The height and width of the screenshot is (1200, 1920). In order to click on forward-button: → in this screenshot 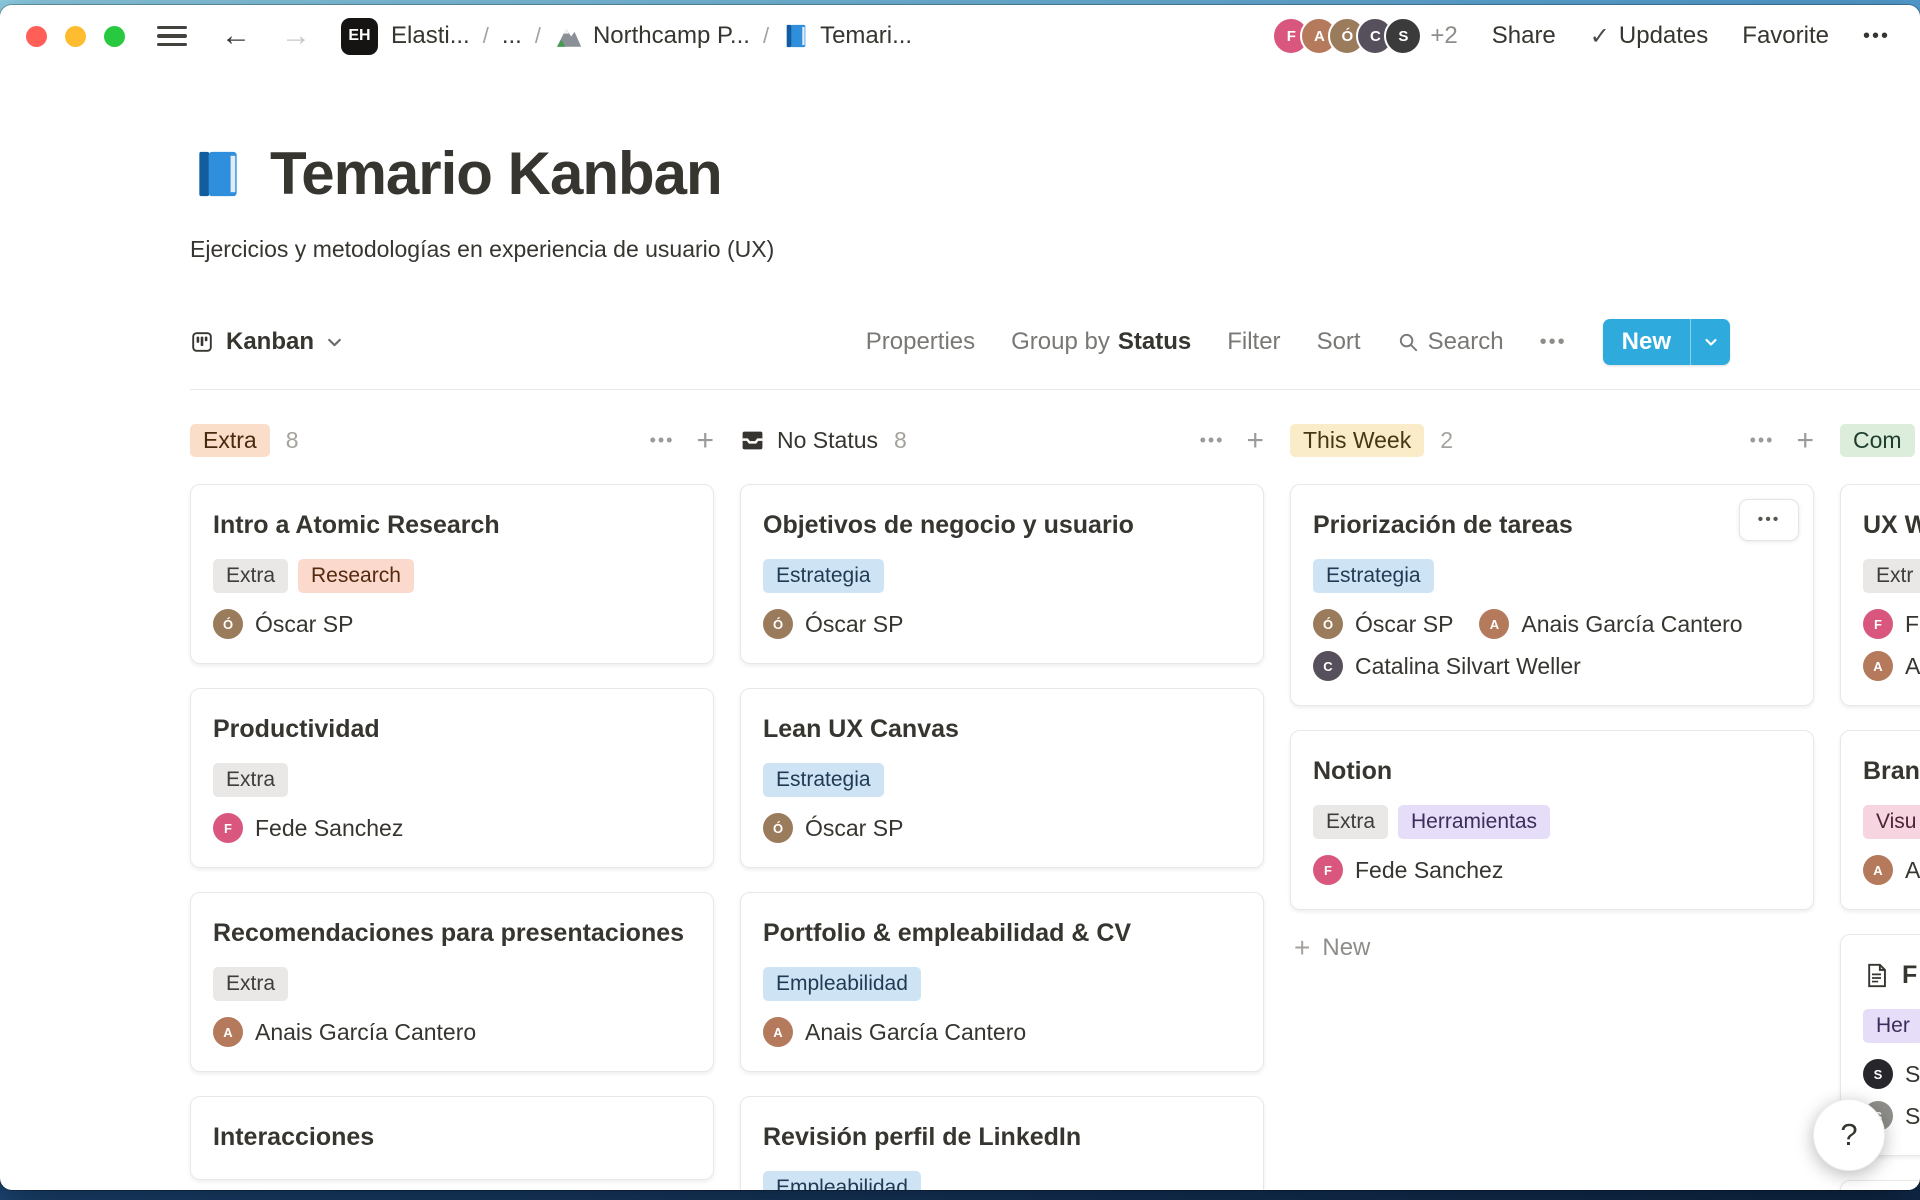, I will do `click(296, 35)`.